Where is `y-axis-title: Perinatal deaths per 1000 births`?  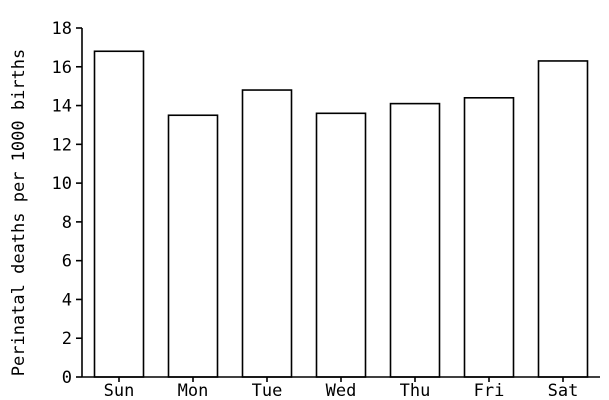 y-axis-title: Perinatal deaths per 1000 births is located at coordinates (19, 213).